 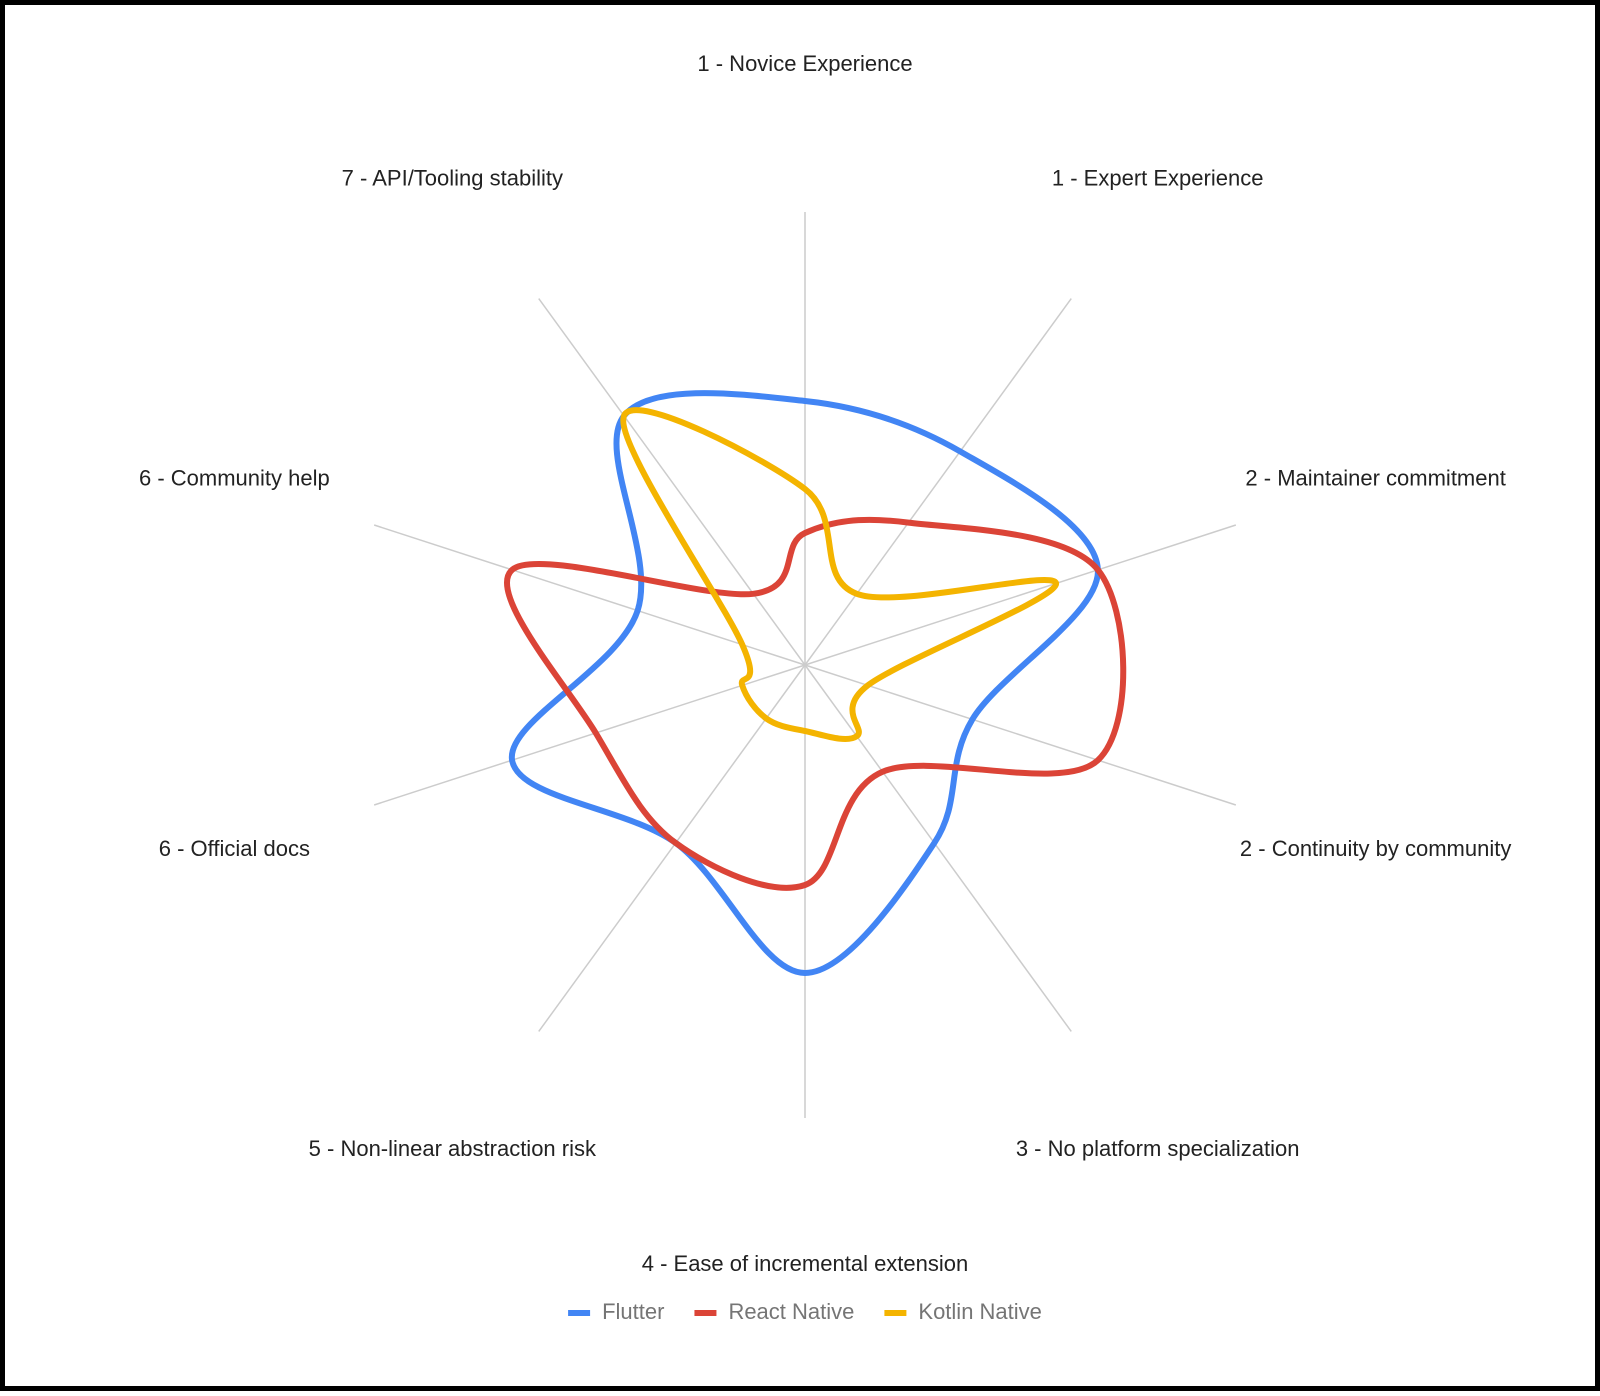 I want to click on legend-label: Kotlin Native, so click(x=980, y=1311).